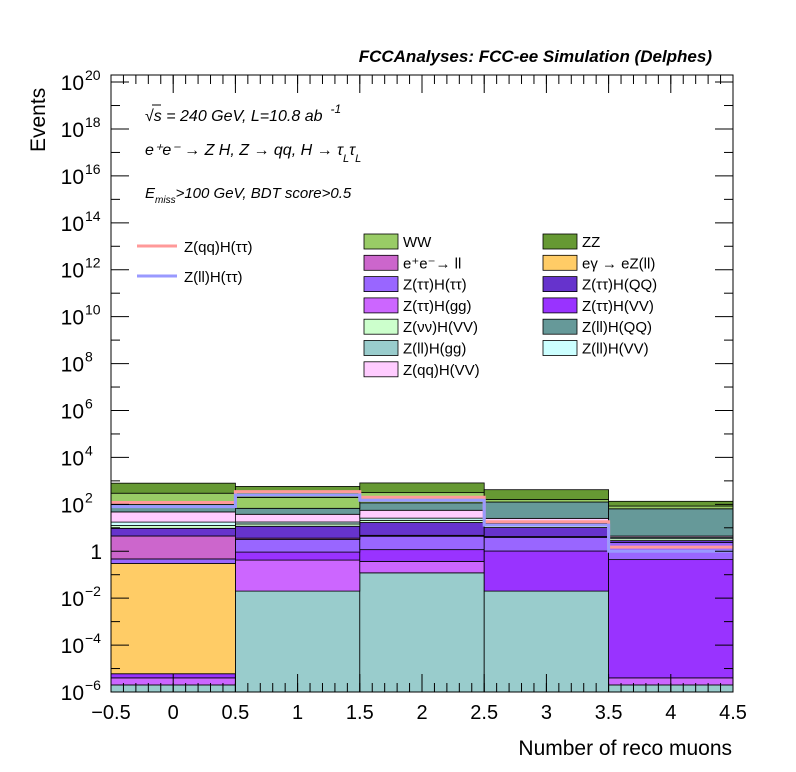 The width and height of the screenshot is (796, 772). Describe the element at coordinates (615, 349) in the screenshot. I see `legend-label: Z(ll)H(VV)` at that location.